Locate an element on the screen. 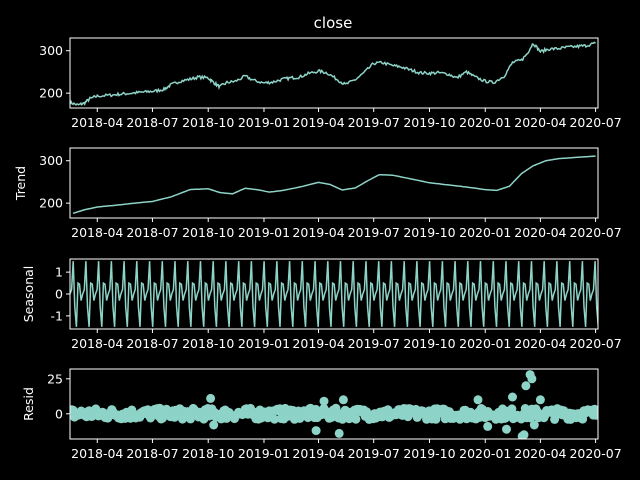 This screenshot has width=640, height=480. series-line-trend is located at coordinates (334, 185).